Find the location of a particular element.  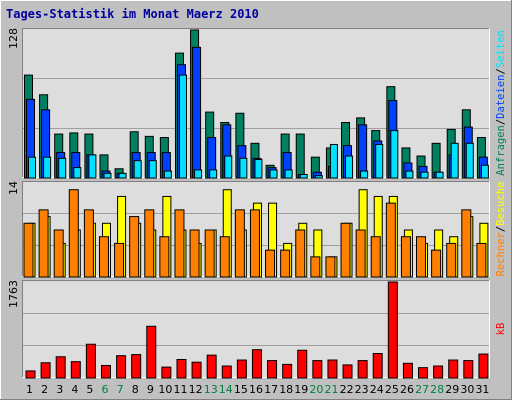

x-tick-label: 13 is located at coordinates (211, 389).